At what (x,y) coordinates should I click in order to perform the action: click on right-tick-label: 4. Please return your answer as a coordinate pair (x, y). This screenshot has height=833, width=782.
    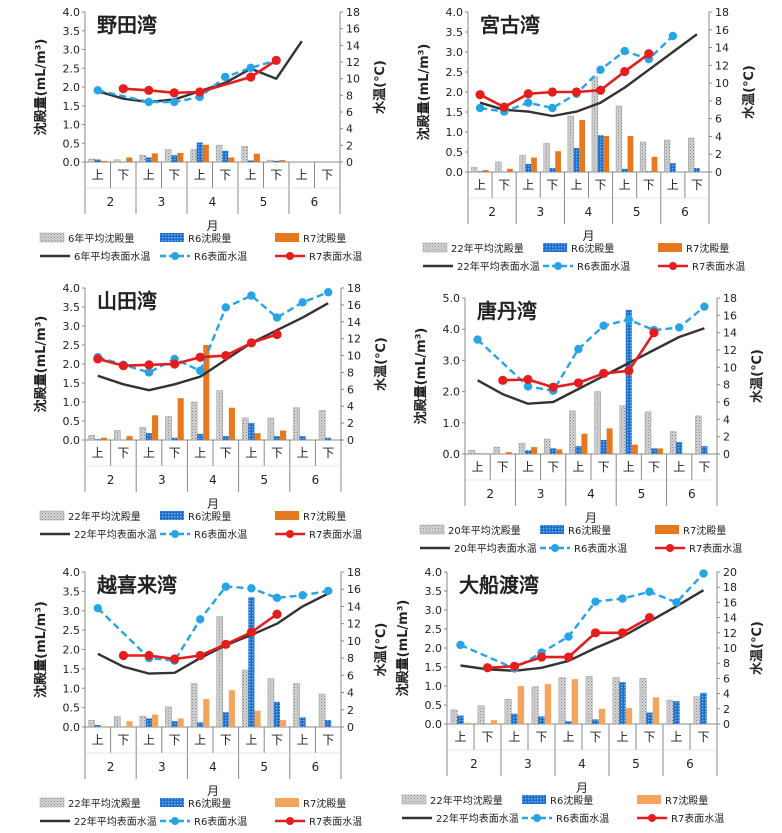
    Looking at the image, I should click on (726, 694).